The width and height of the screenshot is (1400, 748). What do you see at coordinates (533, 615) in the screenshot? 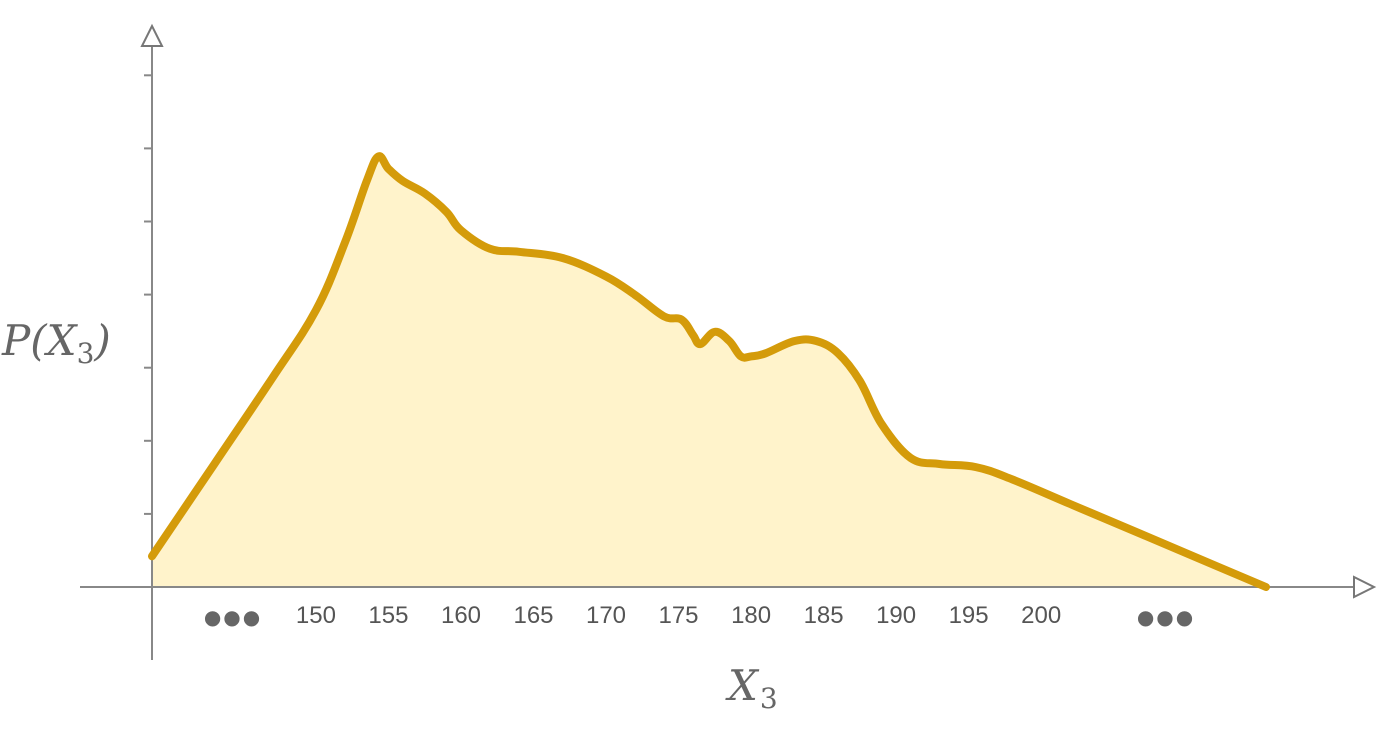
I see `x-tick-label: 165` at bounding box center [533, 615].